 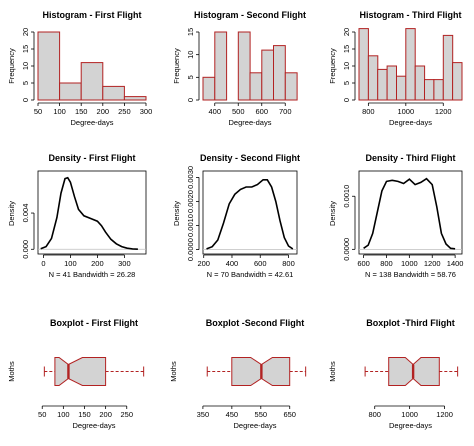 I want to click on panel-title: Boxplot -Second Flight, so click(x=255, y=323).